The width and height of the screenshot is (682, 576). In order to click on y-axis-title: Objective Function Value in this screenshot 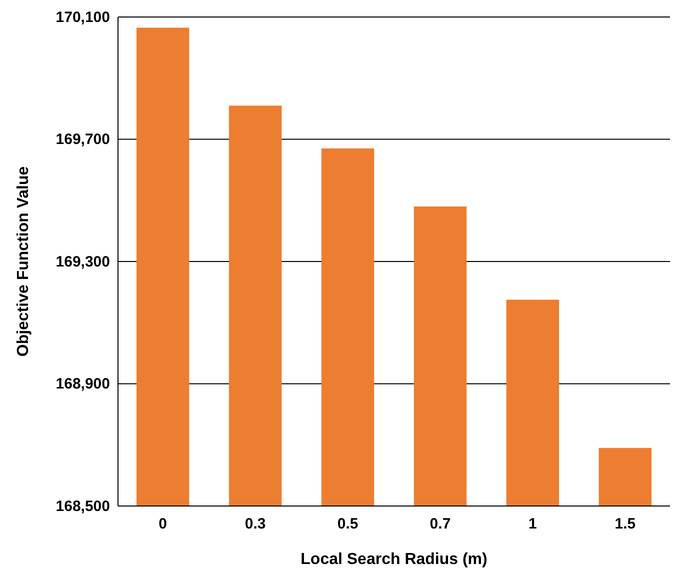, I will do `click(23, 261)`.